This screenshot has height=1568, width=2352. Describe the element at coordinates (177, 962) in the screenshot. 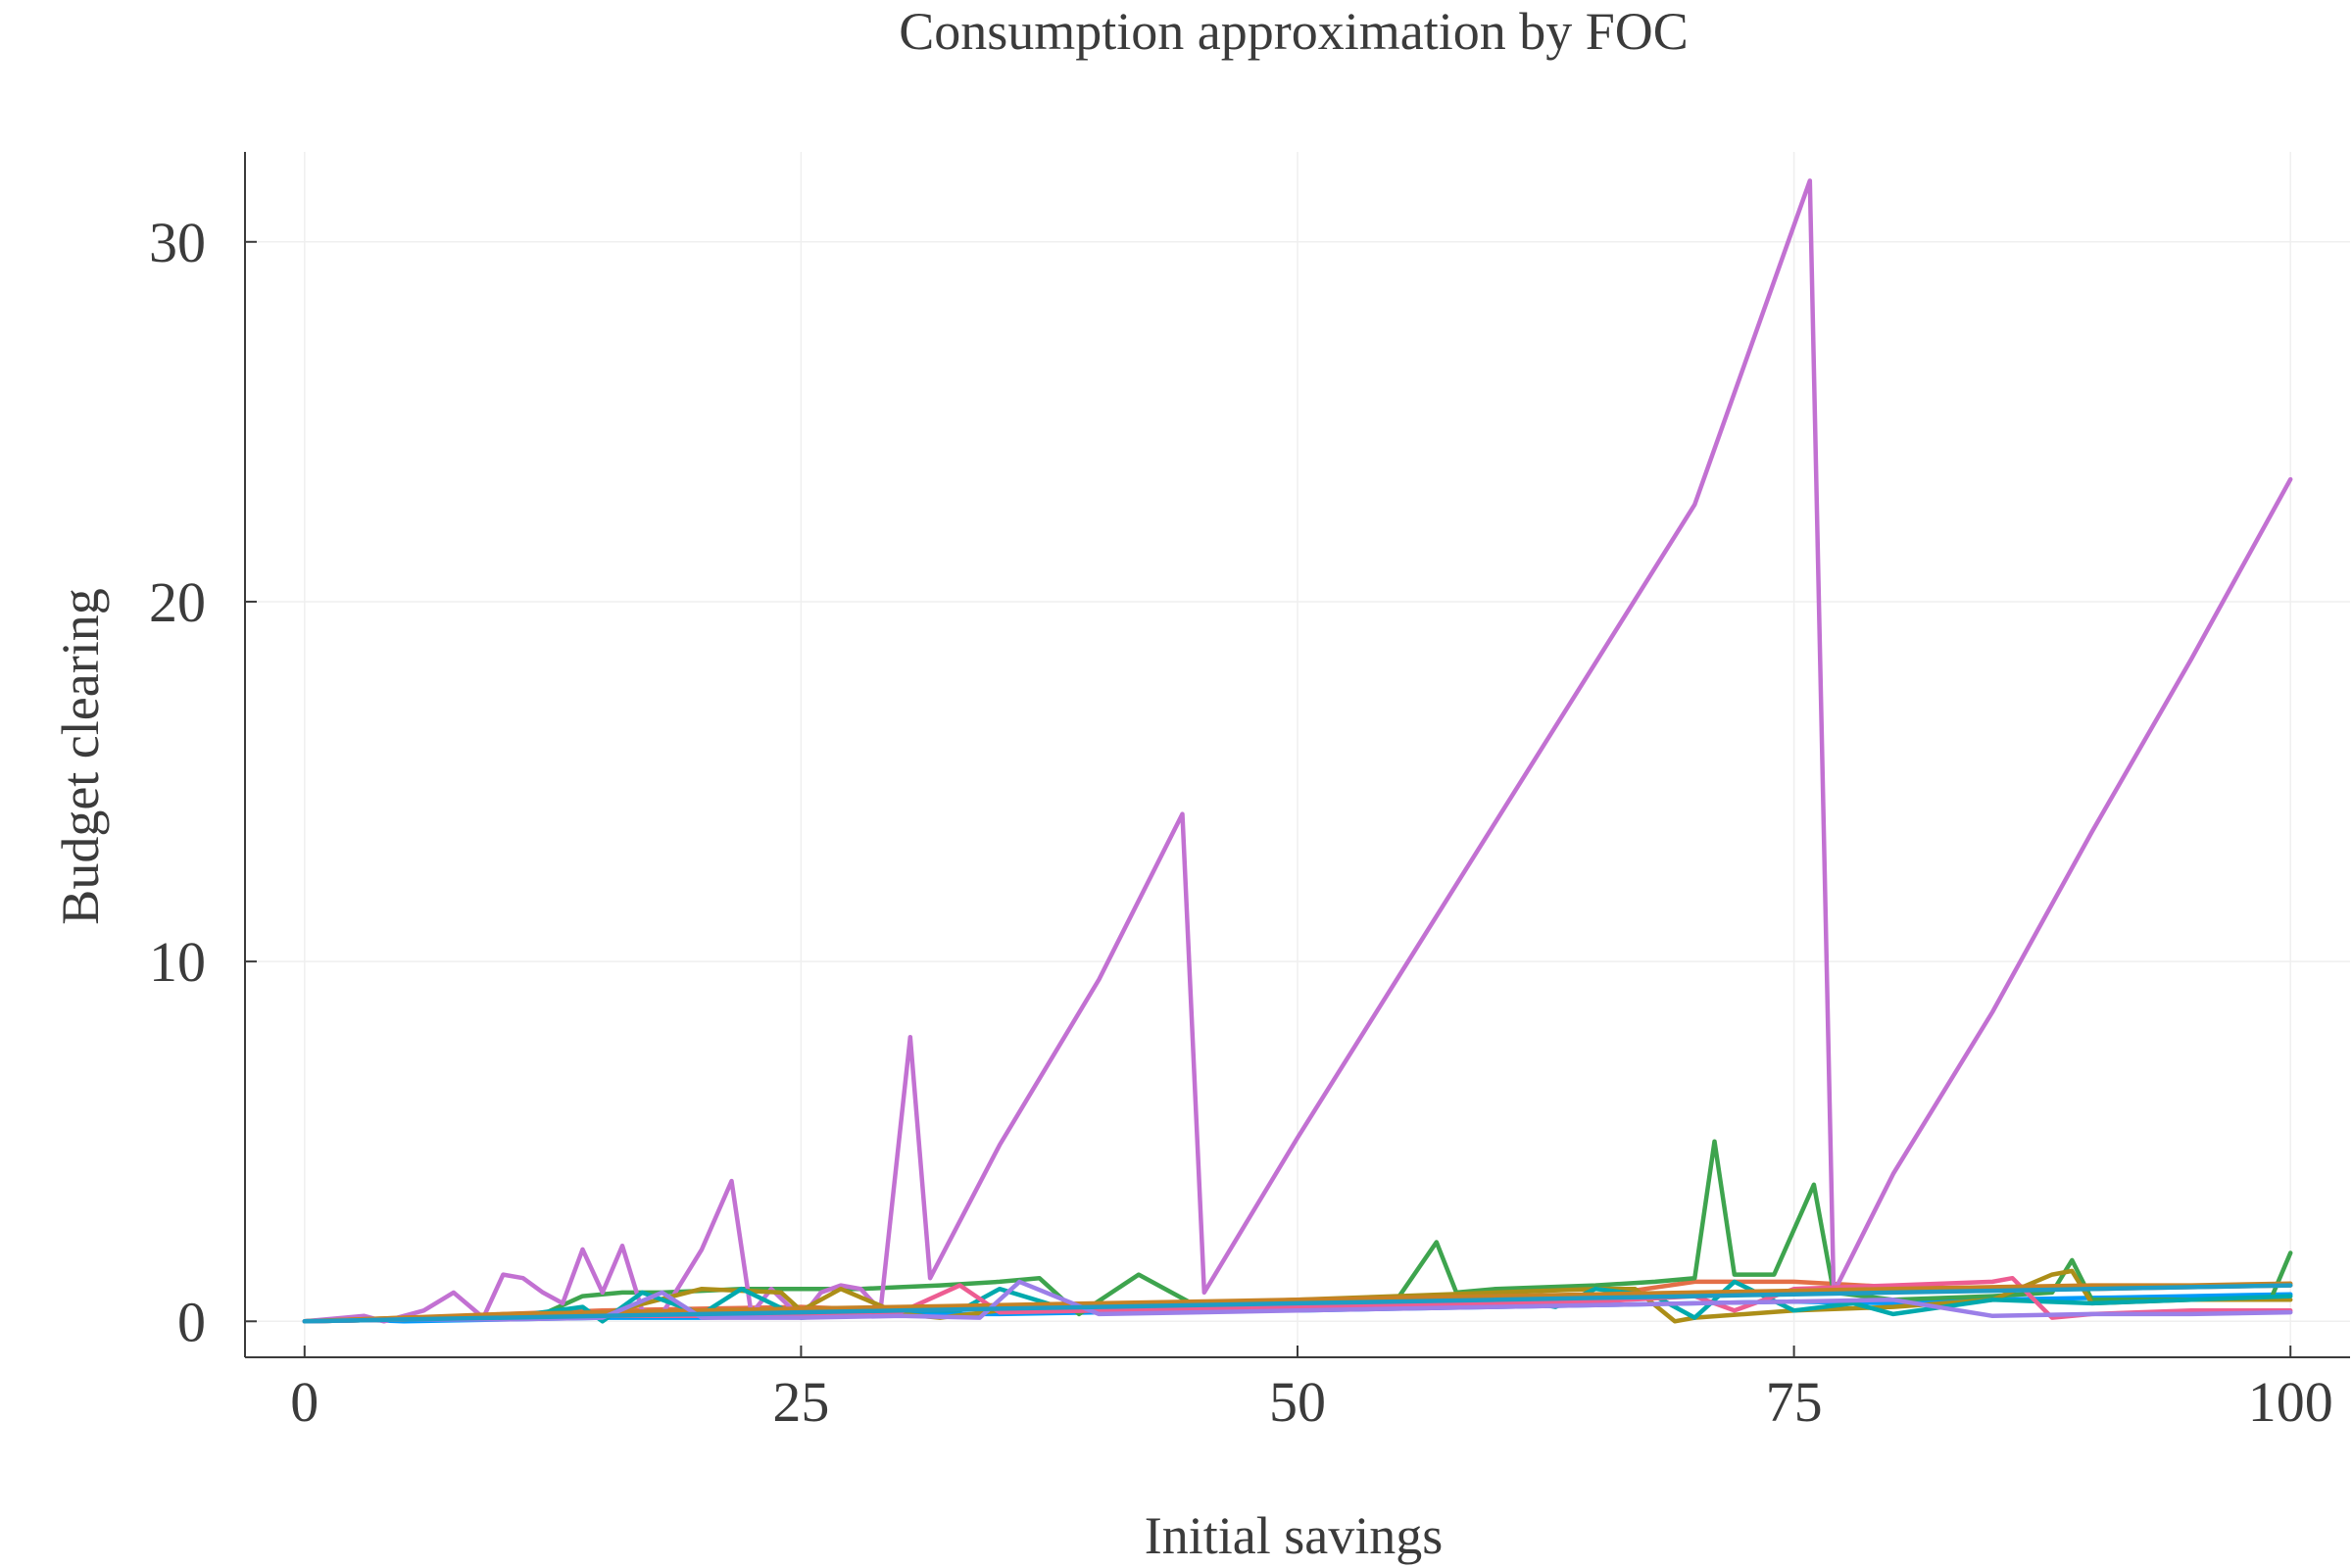

I see `y-tick-label-1: 10` at that location.